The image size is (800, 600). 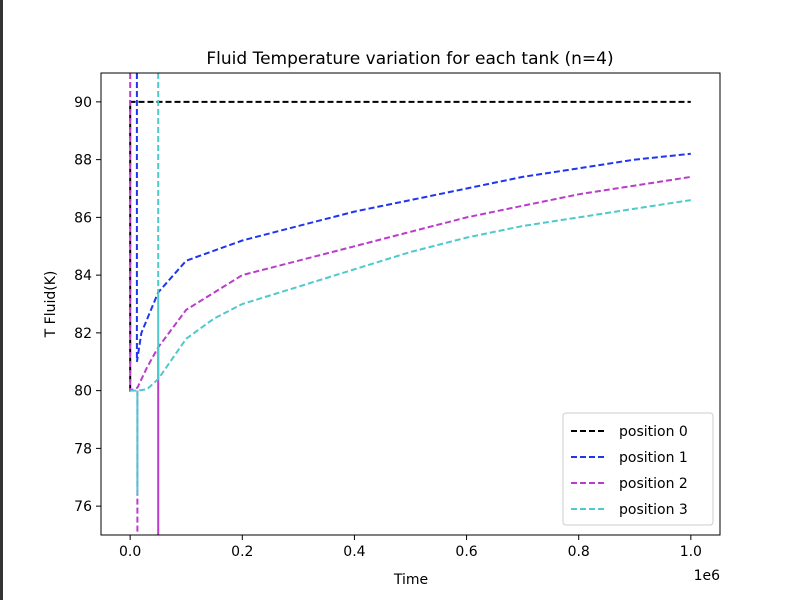 What do you see at coordinates (83, 507) in the screenshot?
I see `y-tick-label: 76` at bounding box center [83, 507].